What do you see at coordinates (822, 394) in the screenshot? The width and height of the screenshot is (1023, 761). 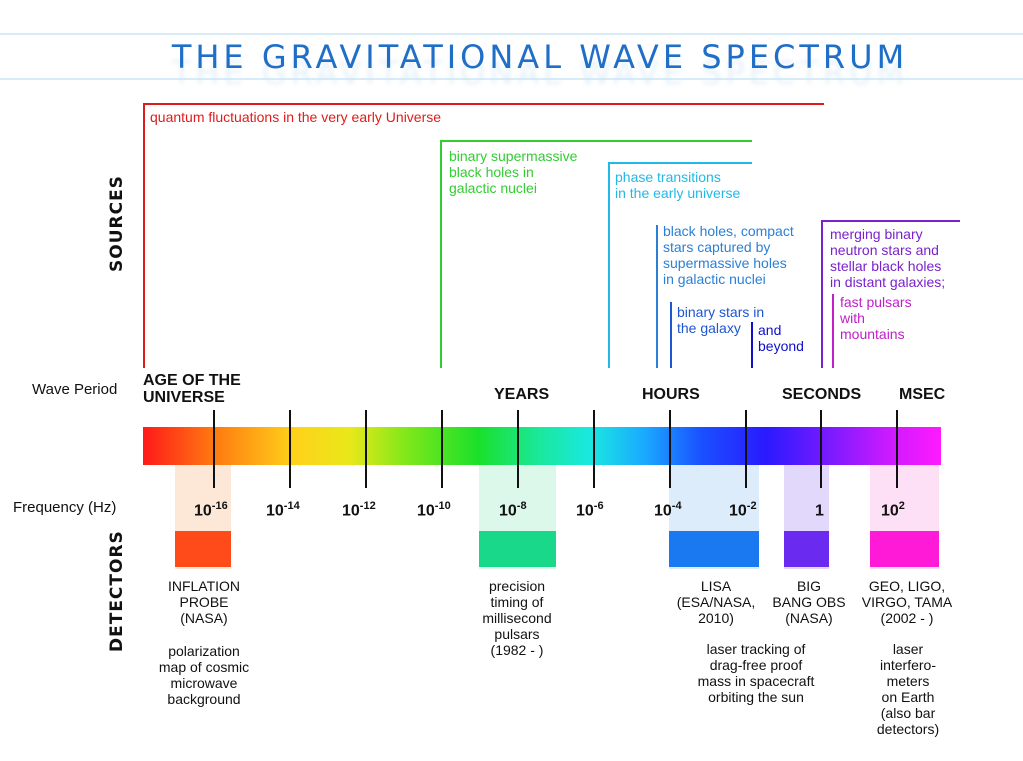 I see `period-seconds: SECONDS` at bounding box center [822, 394].